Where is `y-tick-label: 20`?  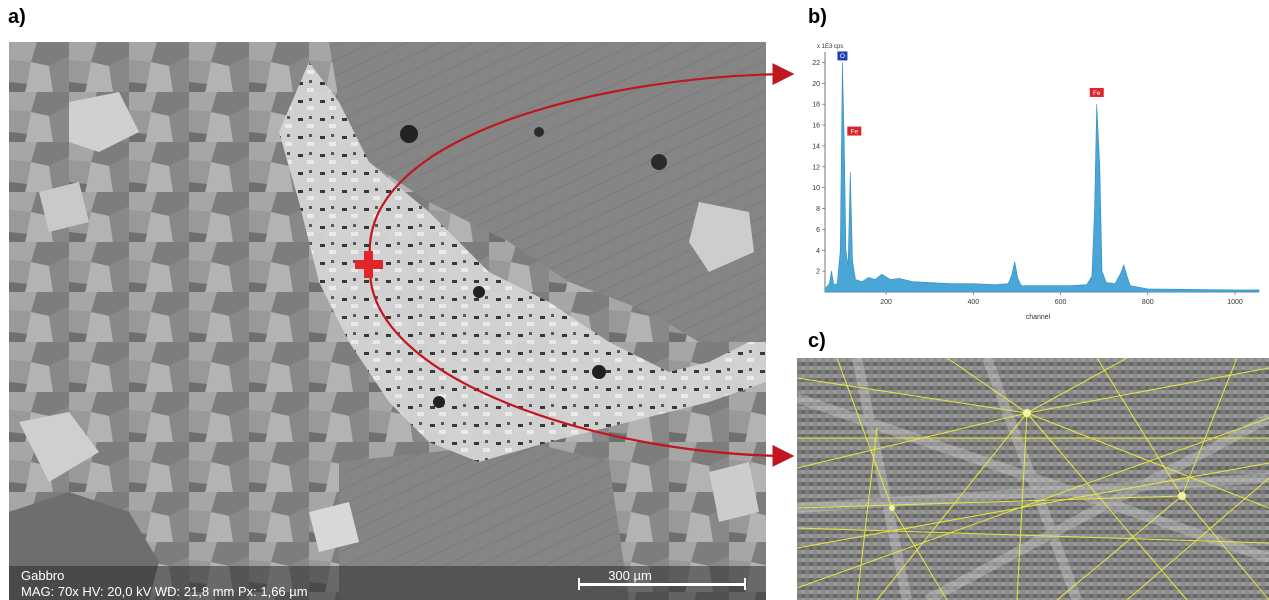 y-tick-label: 20 is located at coordinates (816, 84).